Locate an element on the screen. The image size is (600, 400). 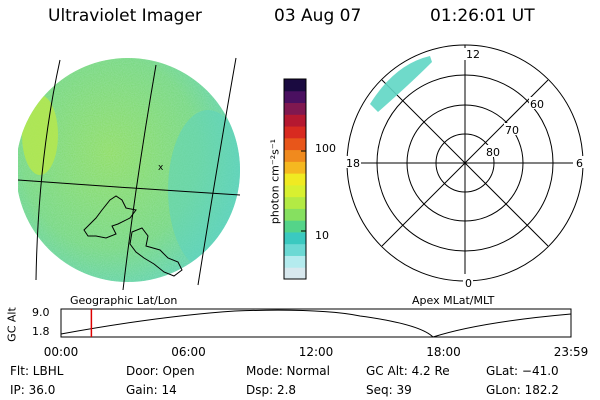
colorbar-label: photon cm⁻²s⁻¹ is located at coordinates (275, 181).